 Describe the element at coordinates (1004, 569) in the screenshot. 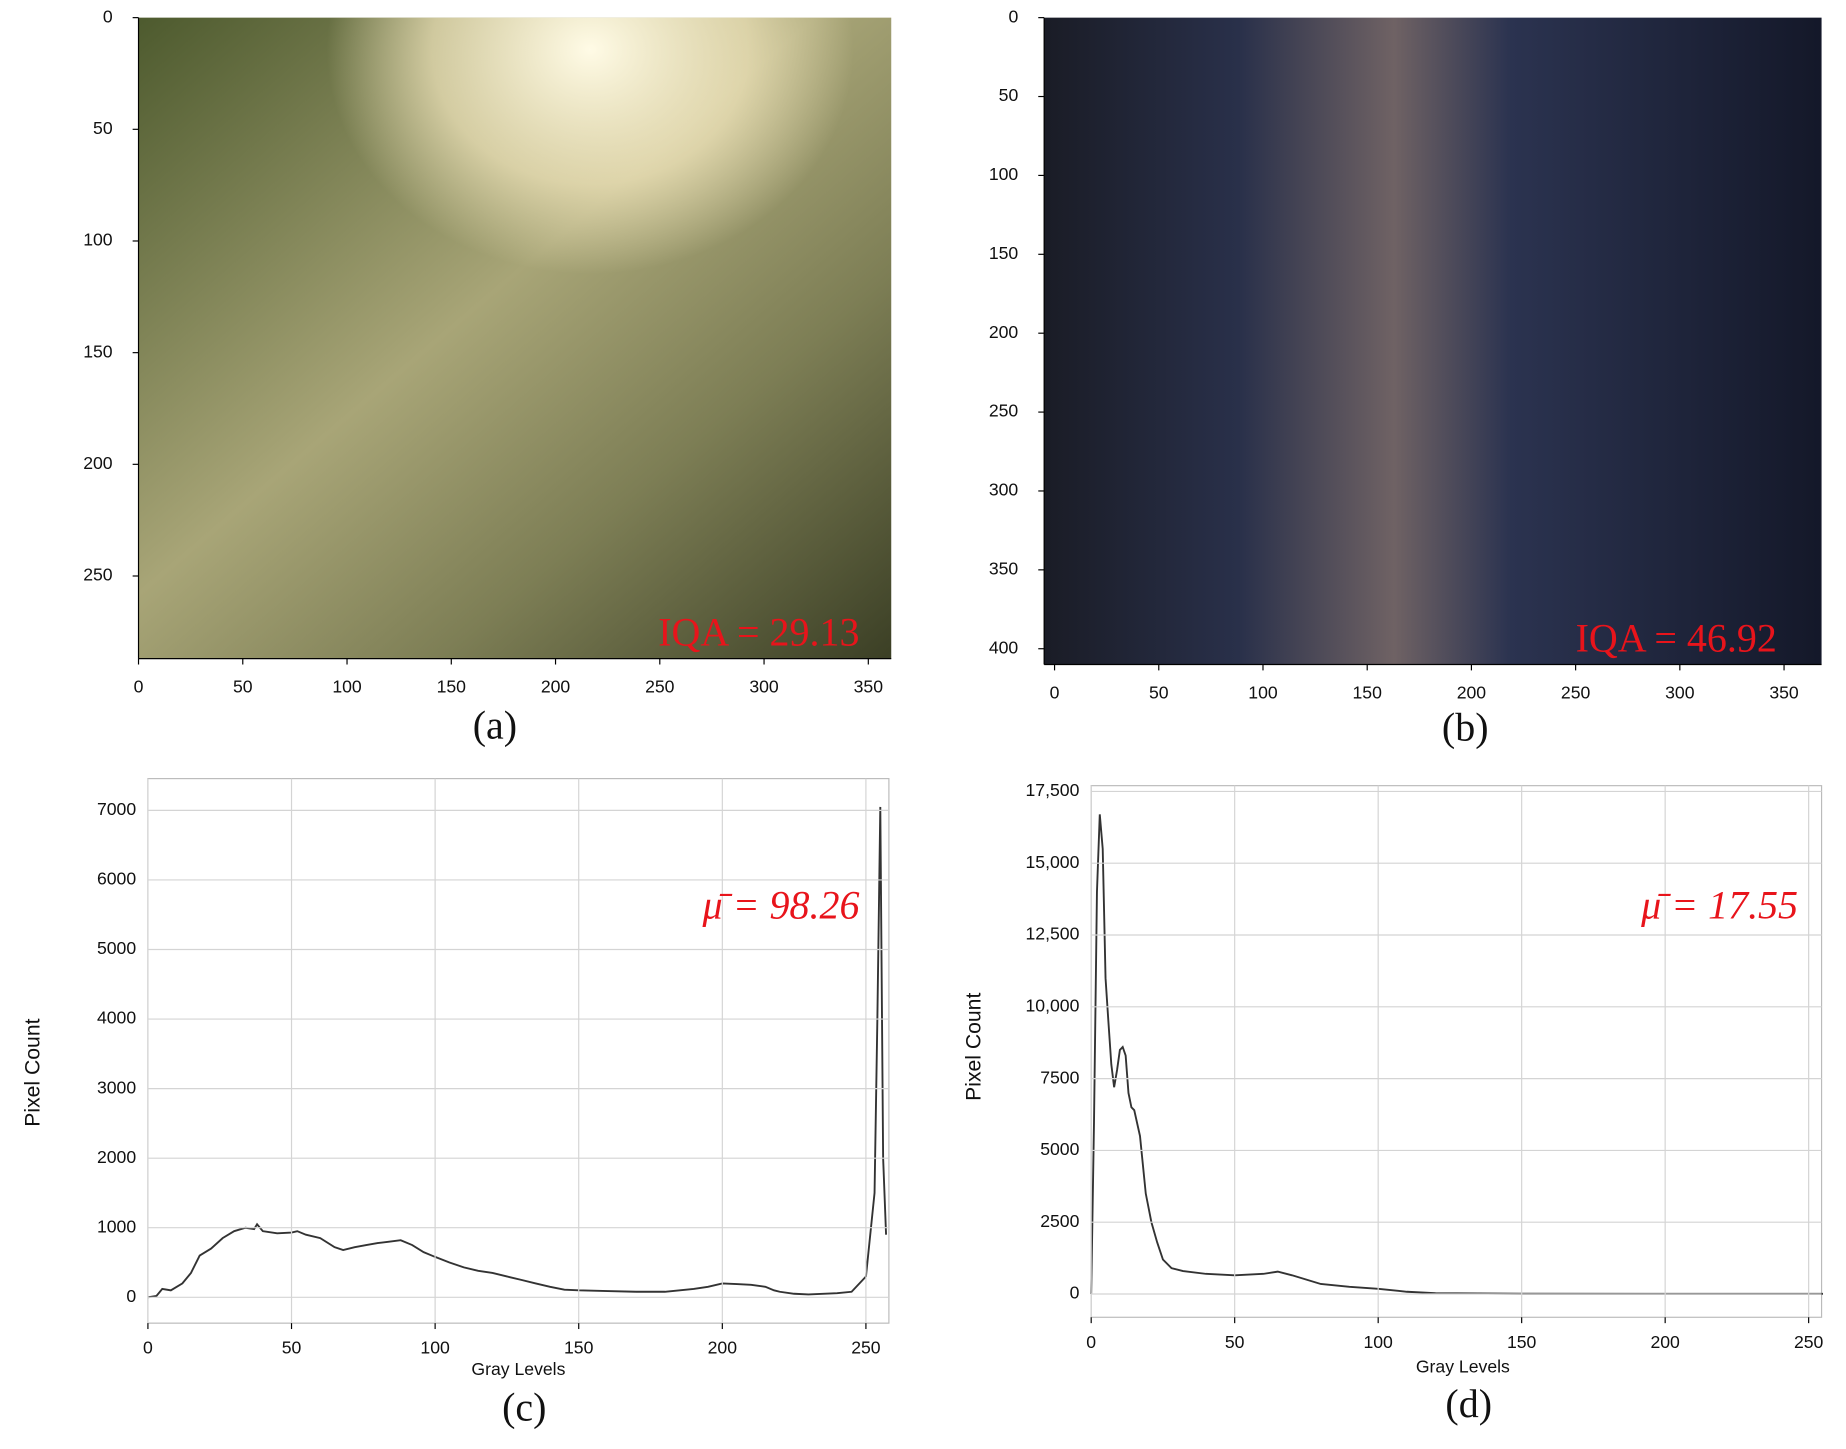

I see `y-tick-label: 350` at that location.